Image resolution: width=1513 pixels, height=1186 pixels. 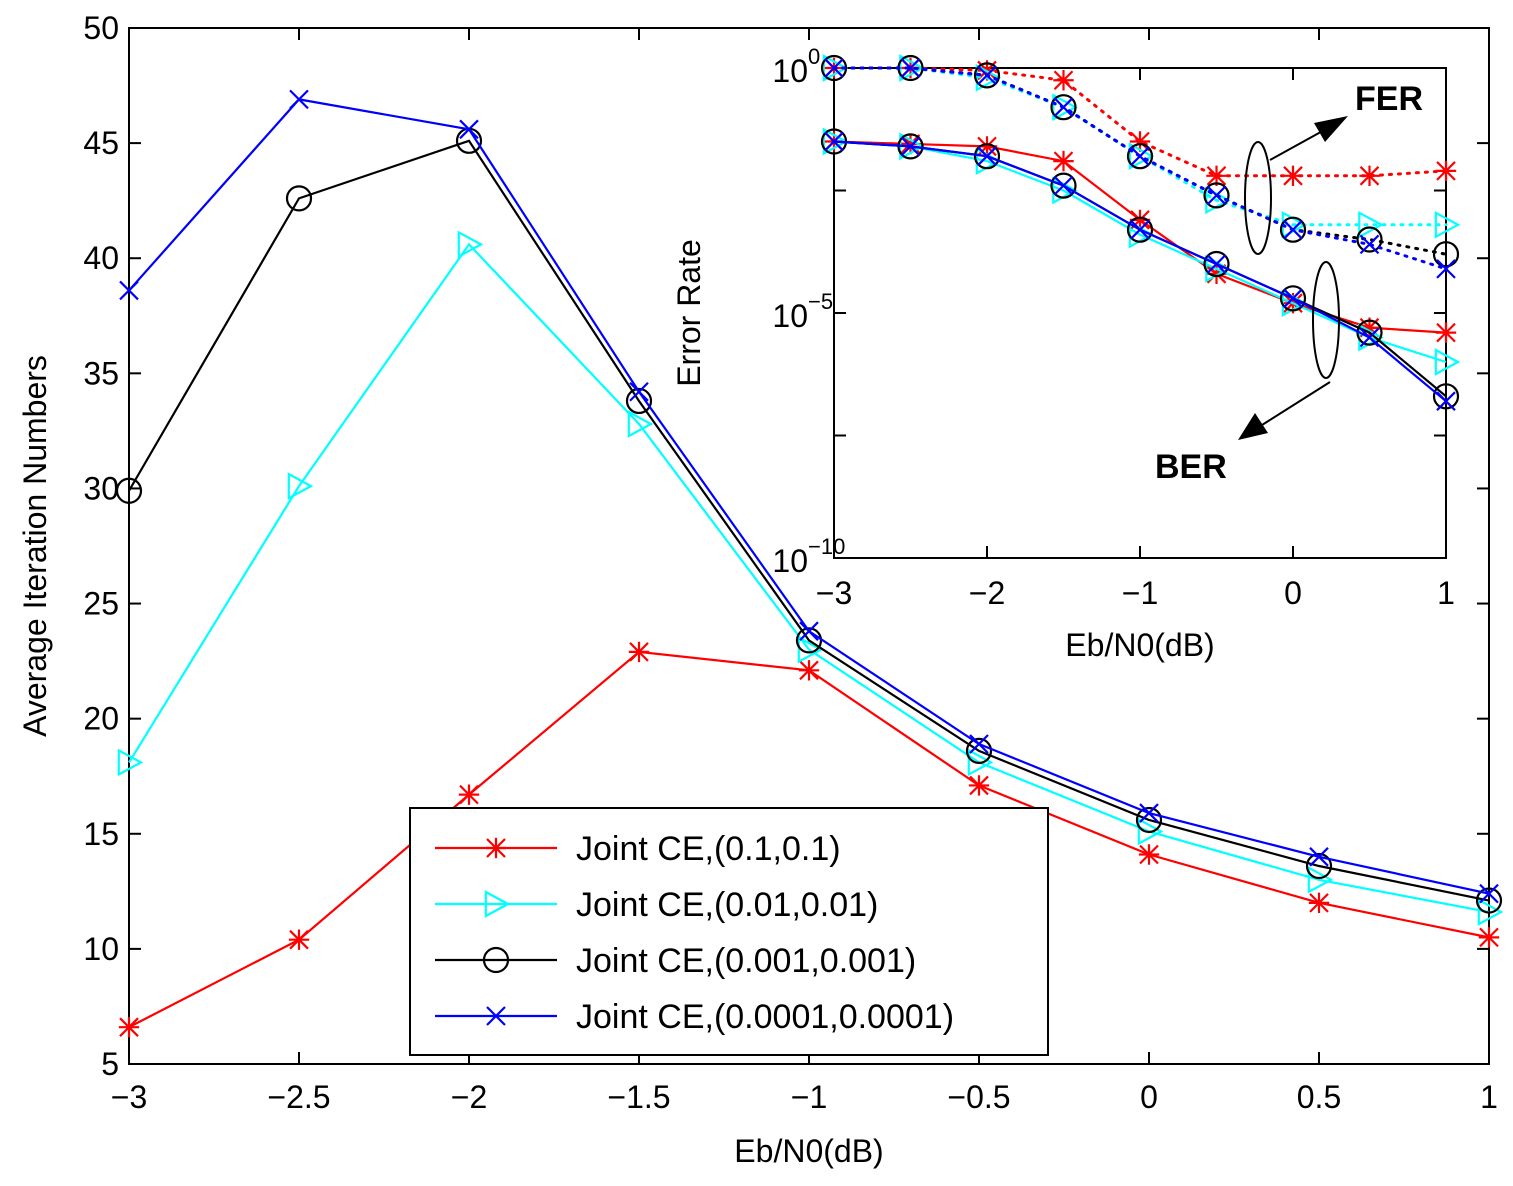 I want to click on fer-arrow-shaft, so click(x=1299, y=144).